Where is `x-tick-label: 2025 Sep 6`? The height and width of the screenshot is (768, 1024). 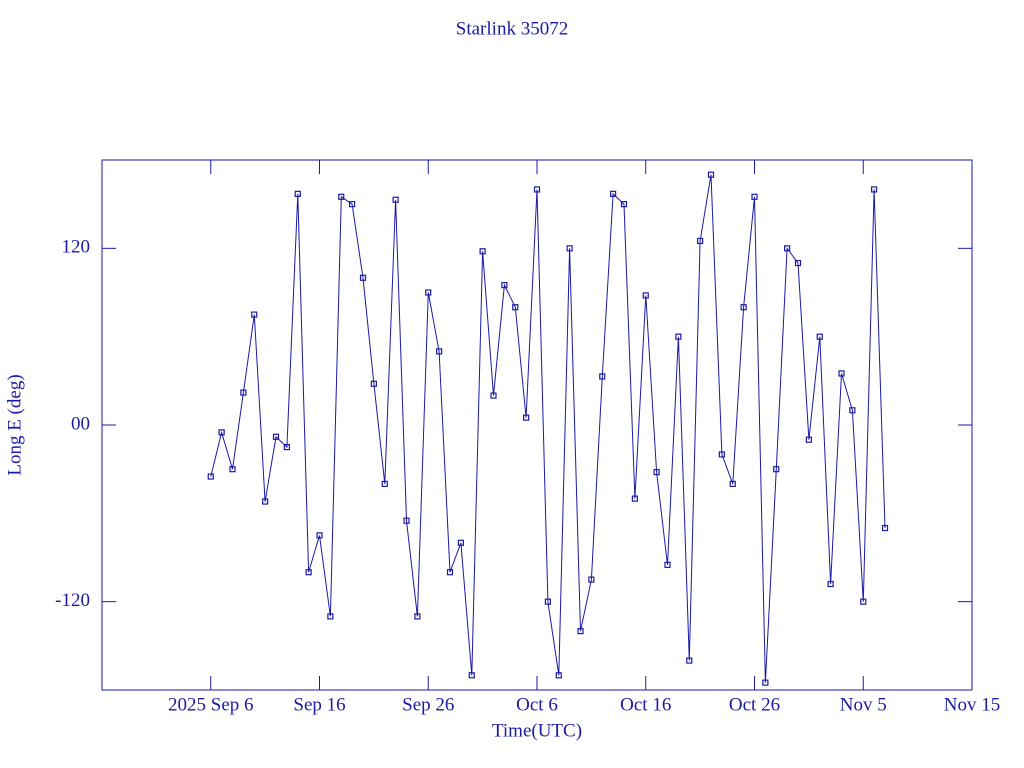
x-tick-label: 2025 Sep 6 is located at coordinates (211, 704).